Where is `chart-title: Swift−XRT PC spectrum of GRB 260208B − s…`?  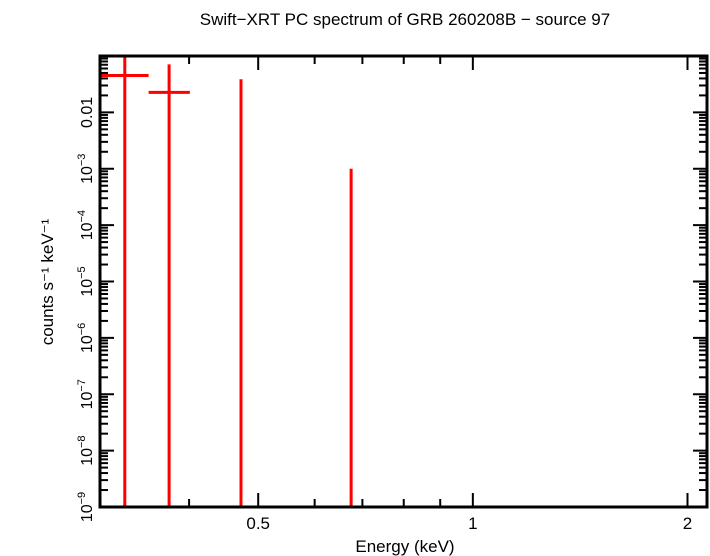 chart-title: Swift−XRT PC spectrum of GRB 260208B − s… is located at coordinates (405, 19).